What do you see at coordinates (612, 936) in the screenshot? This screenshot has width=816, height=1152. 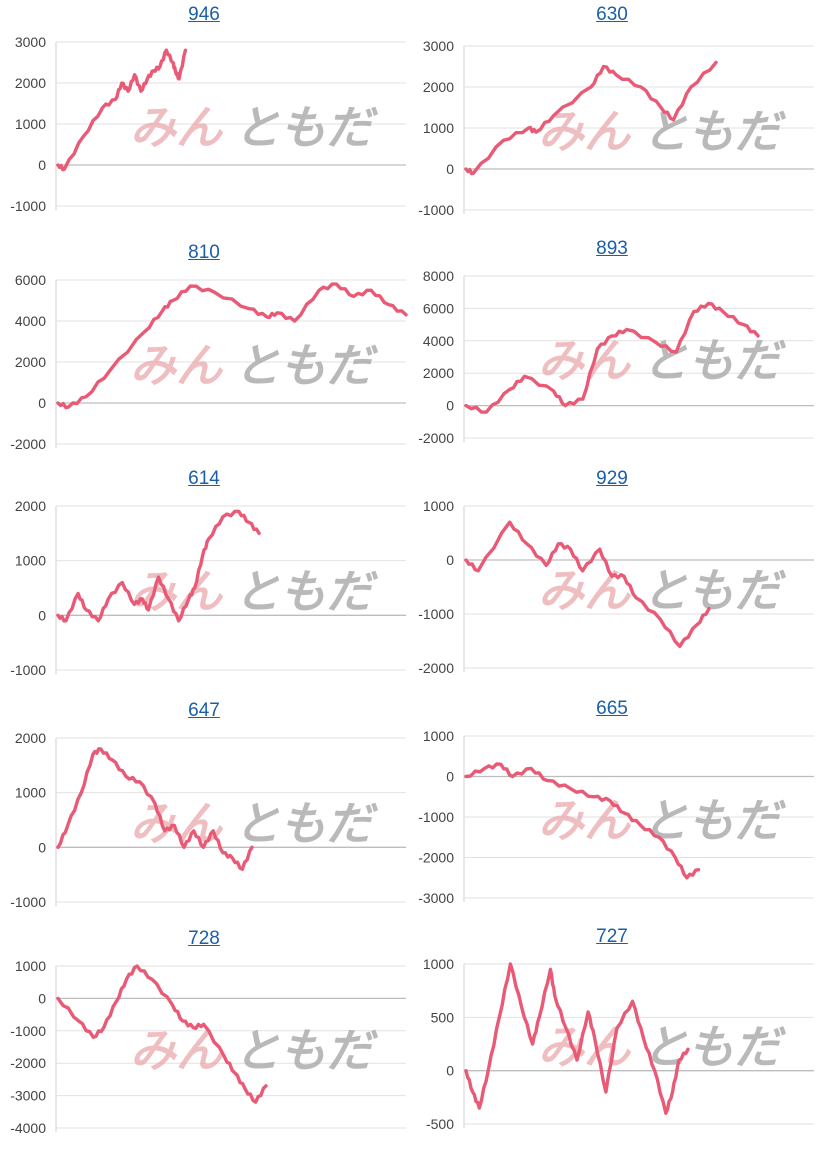 I see `chart-title-link: 727` at bounding box center [612, 936].